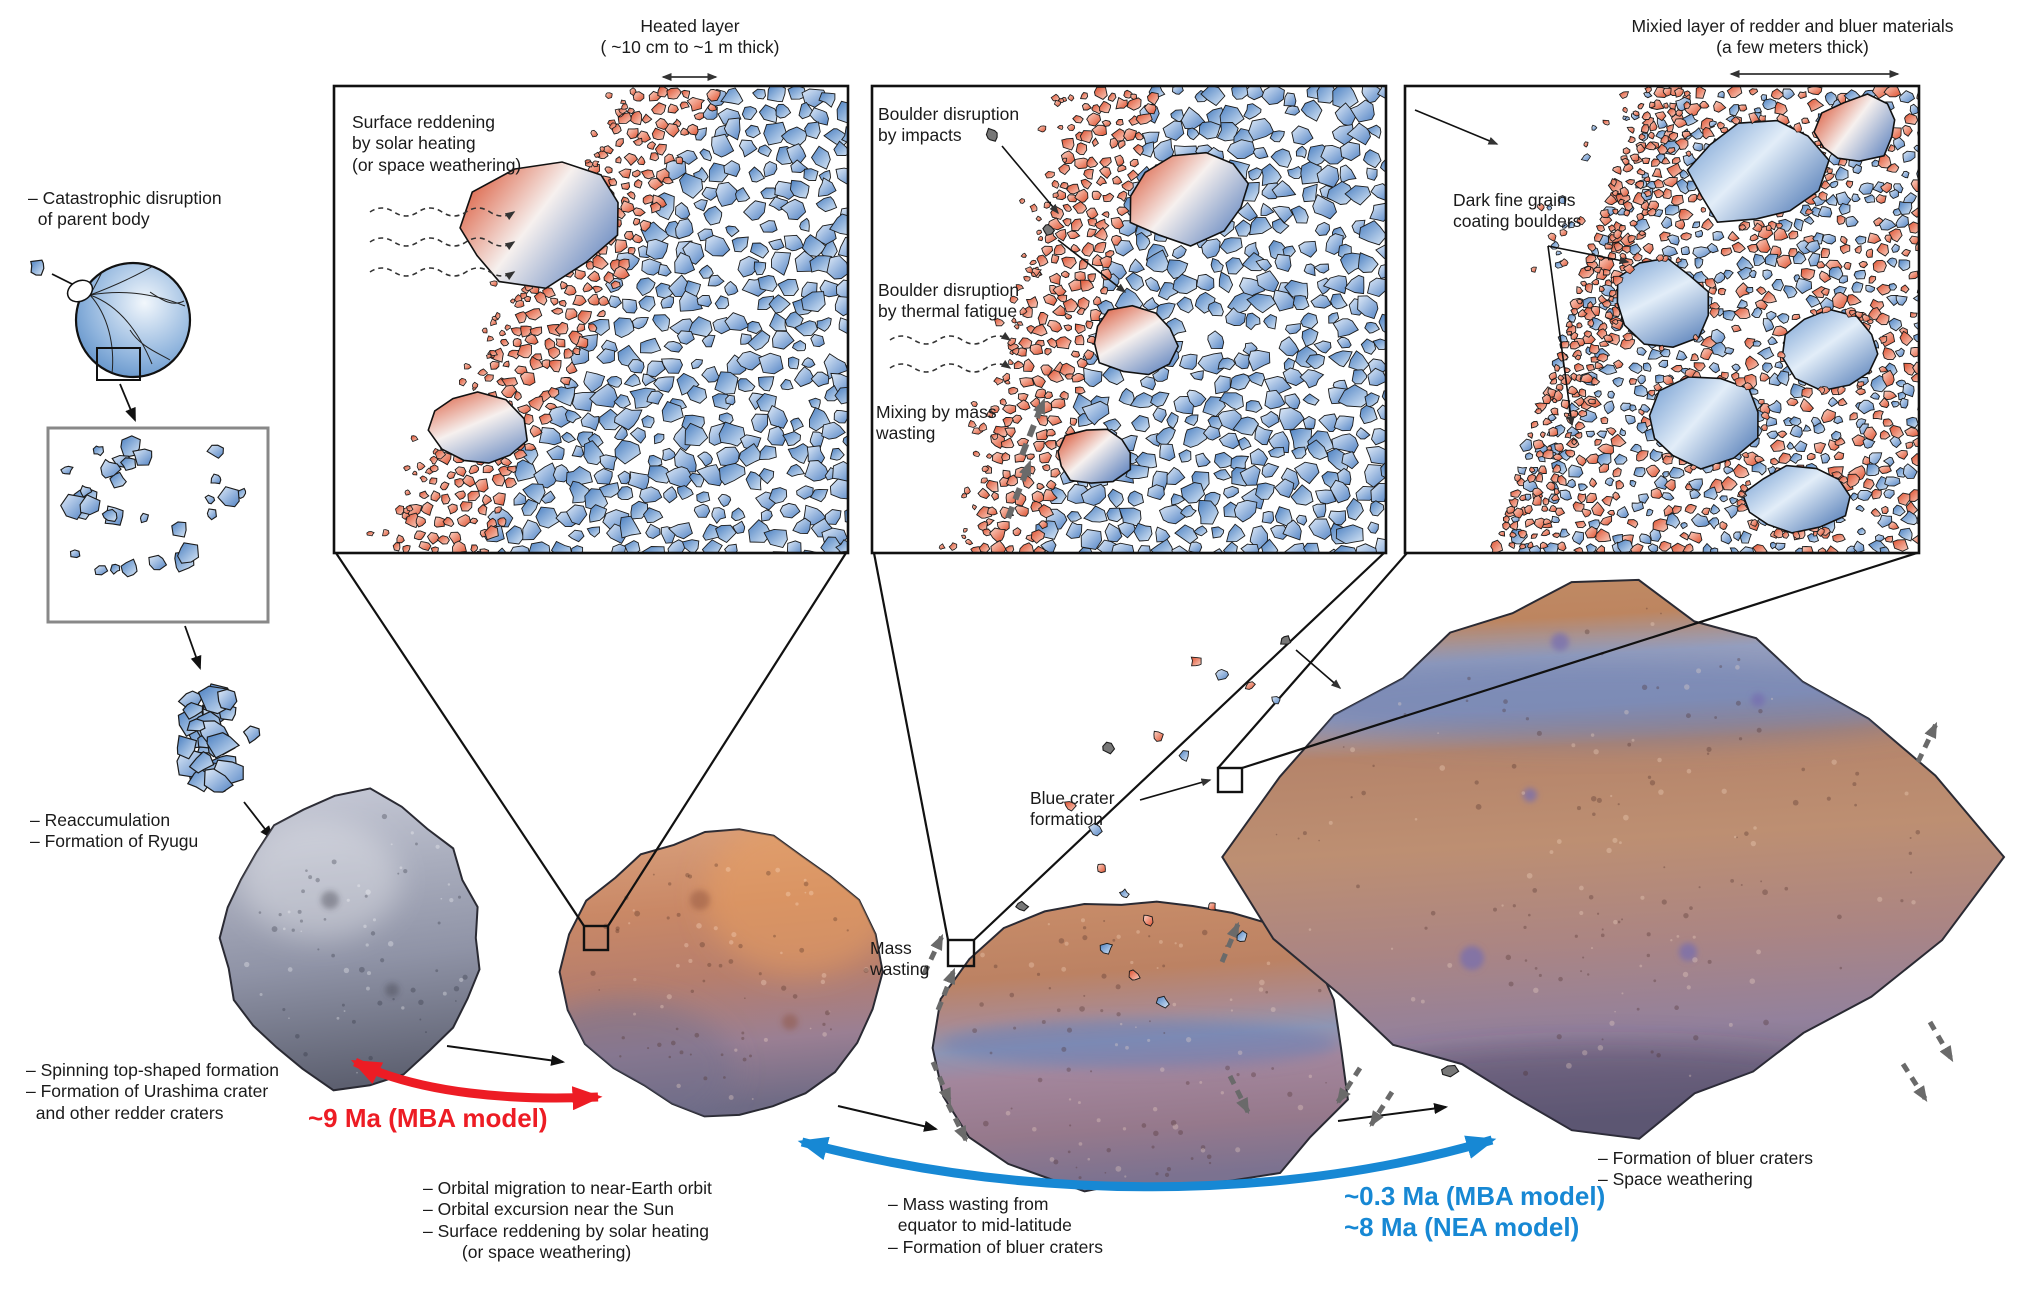 This screenshot has width=2020, height=1312. What do you see at coordinates (1237, 856) in the screenshot?
I see `ejecta-debris` at bounding box center [1237, 856].